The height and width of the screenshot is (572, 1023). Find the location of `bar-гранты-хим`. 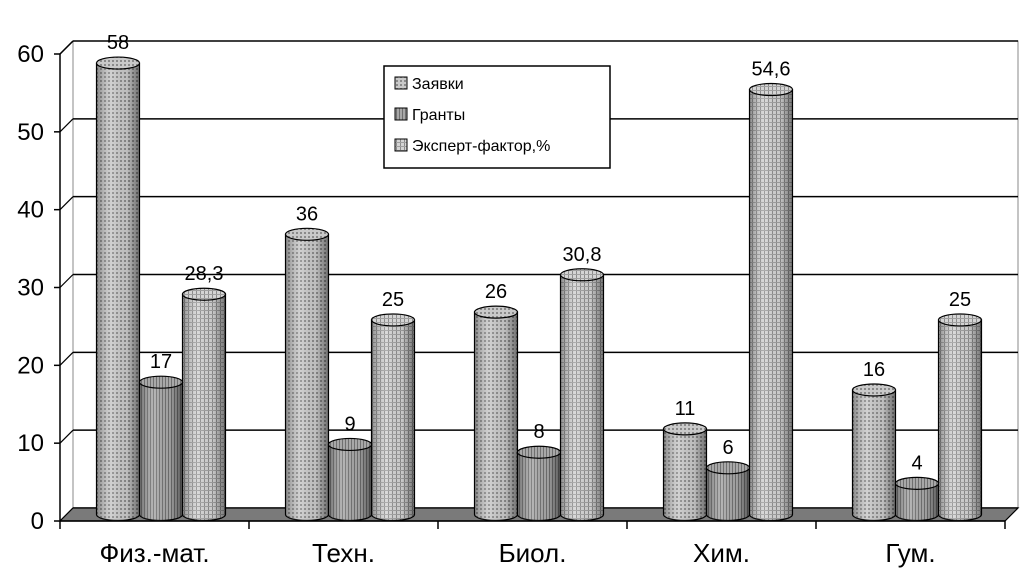

bar-гранты-хим is located at coordinates (728, 491).